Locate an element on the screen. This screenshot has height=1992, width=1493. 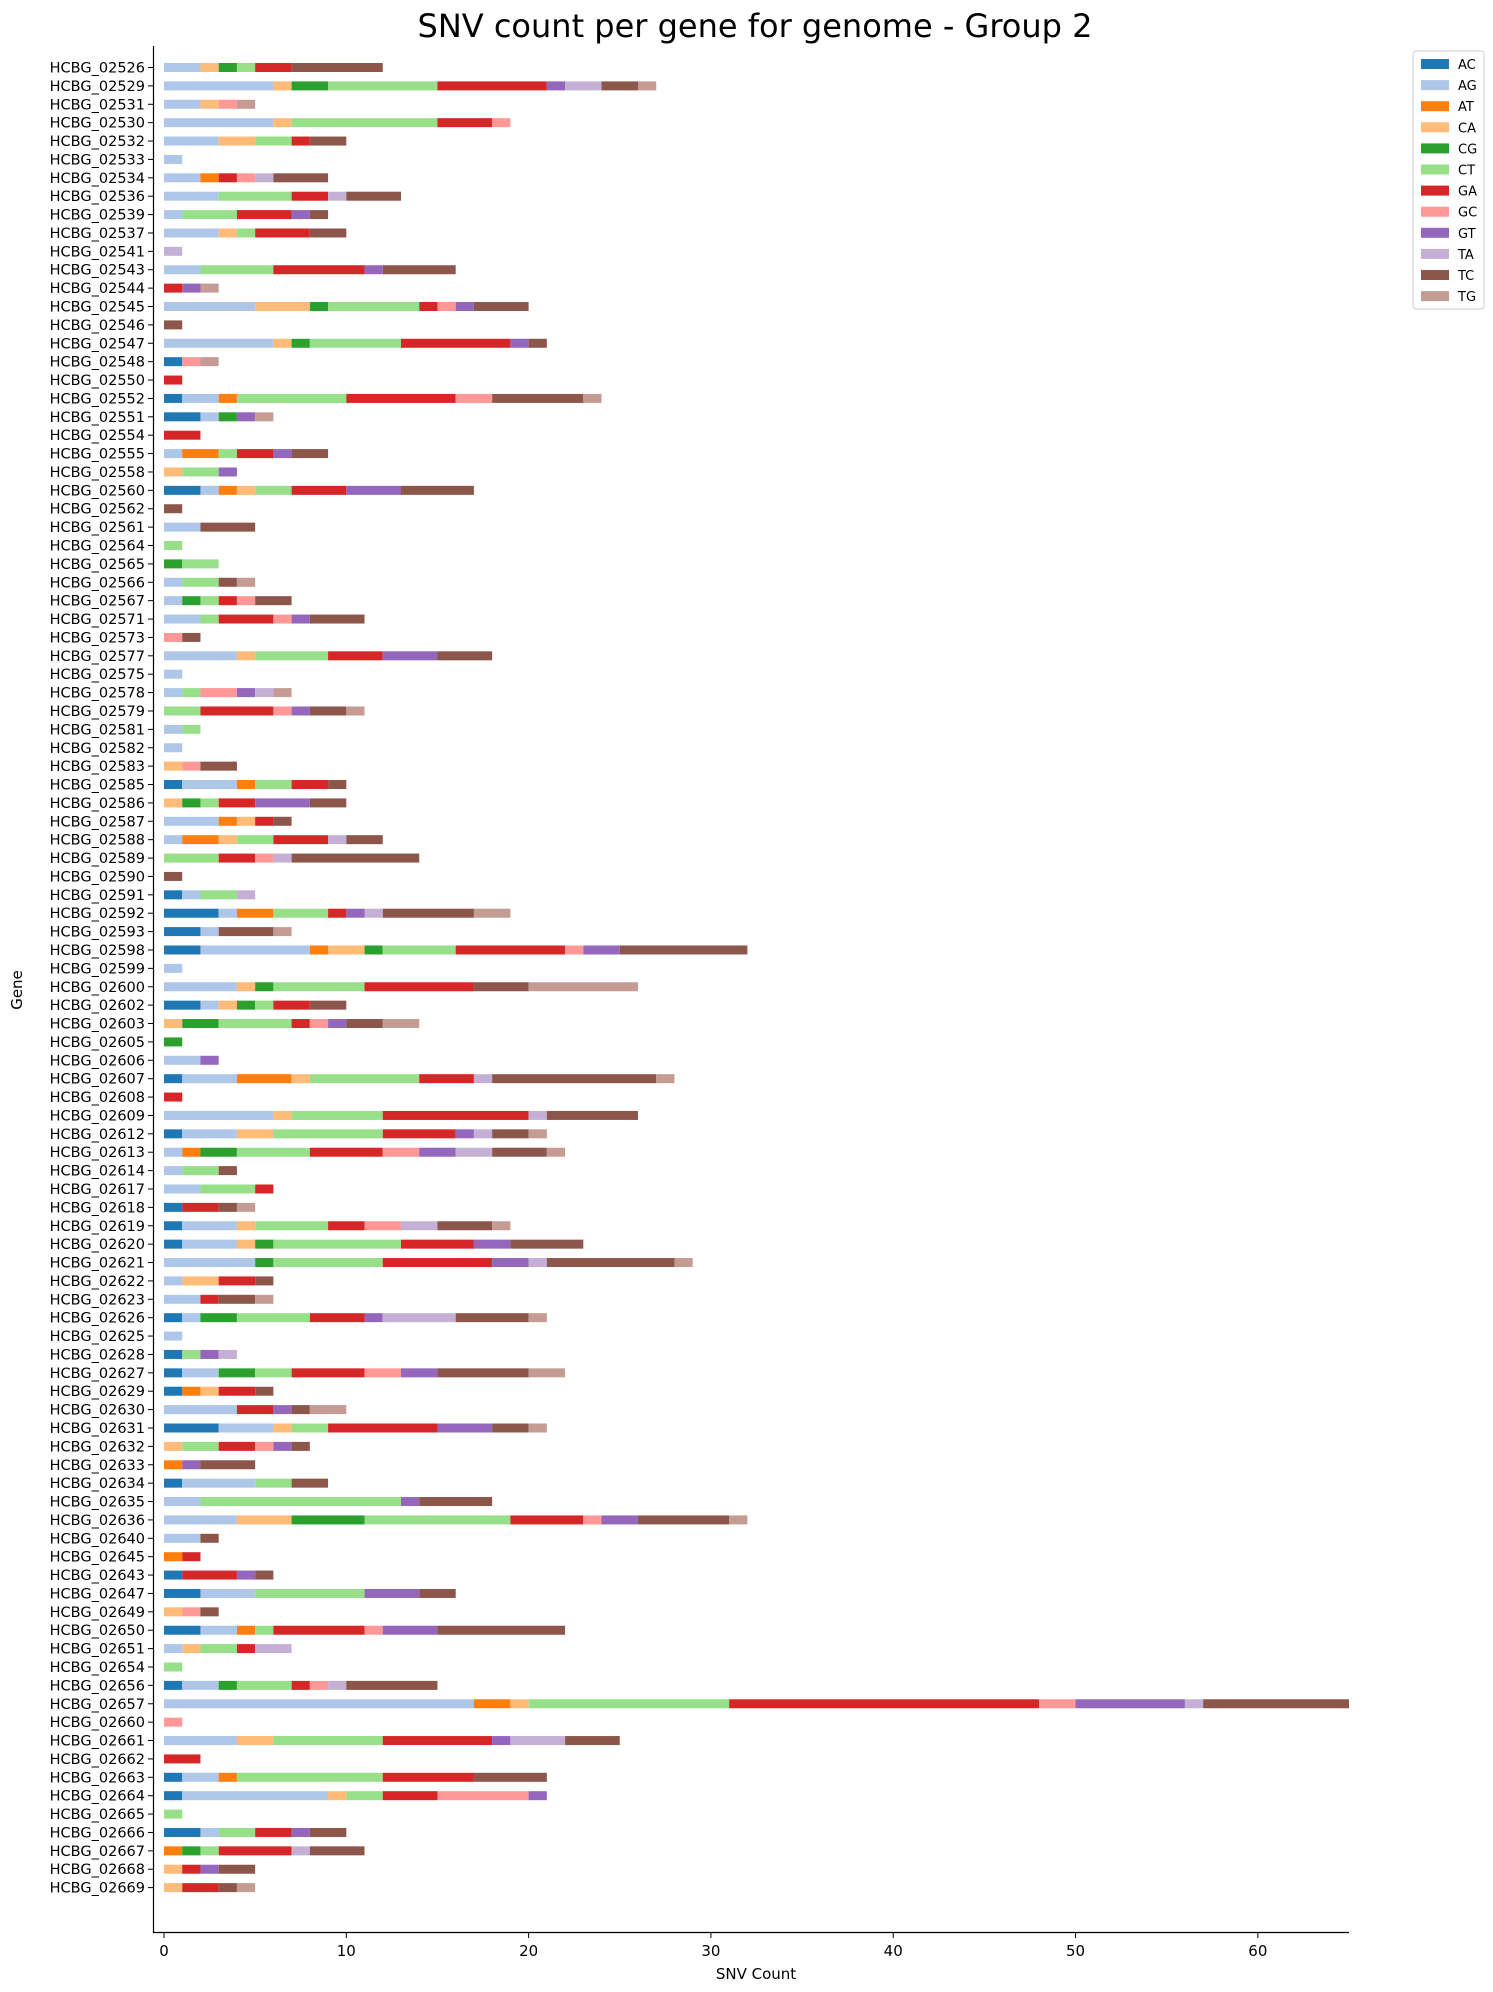
bar-segment-HCBG_02593-AC is located at coordinates (182, 932).